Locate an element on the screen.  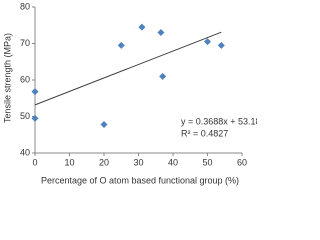
x-tick-label: 20 is located at coordinates (104, 162).